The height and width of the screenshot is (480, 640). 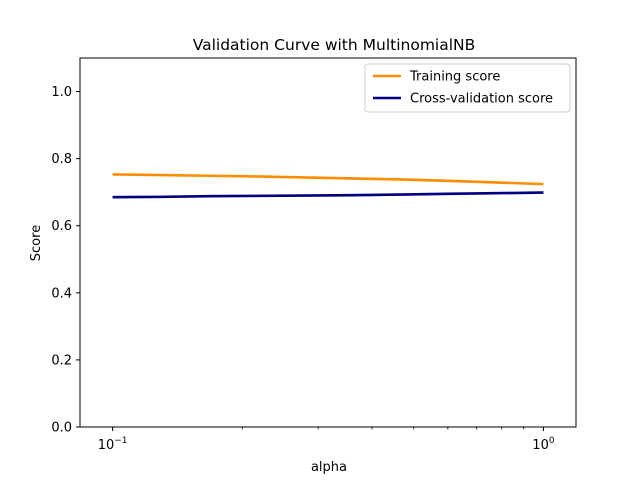 What do you see at coordinates (454, 77) in the screenshot?
I see `legend-label-0: Training score` at bounding box center [454, 77].